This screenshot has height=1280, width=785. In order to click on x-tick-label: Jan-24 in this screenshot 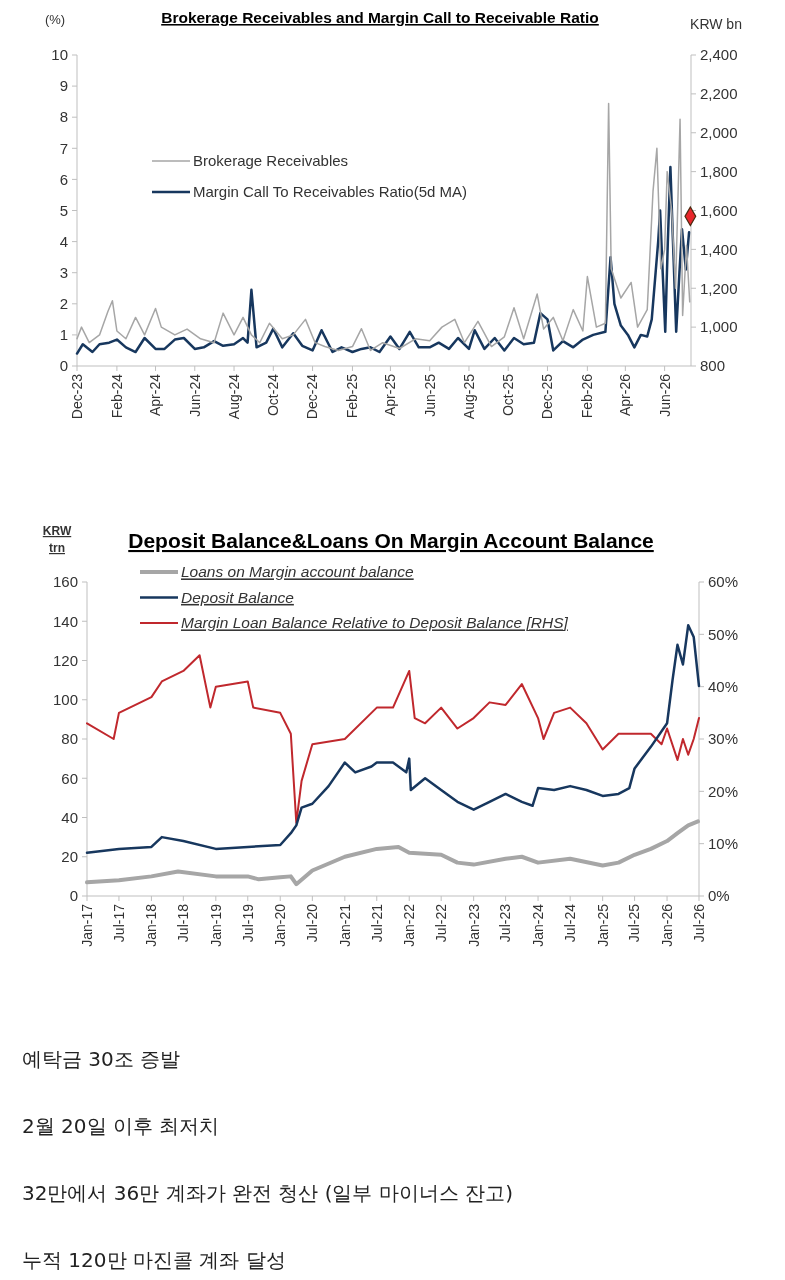, I will do `click(537, 925)`.